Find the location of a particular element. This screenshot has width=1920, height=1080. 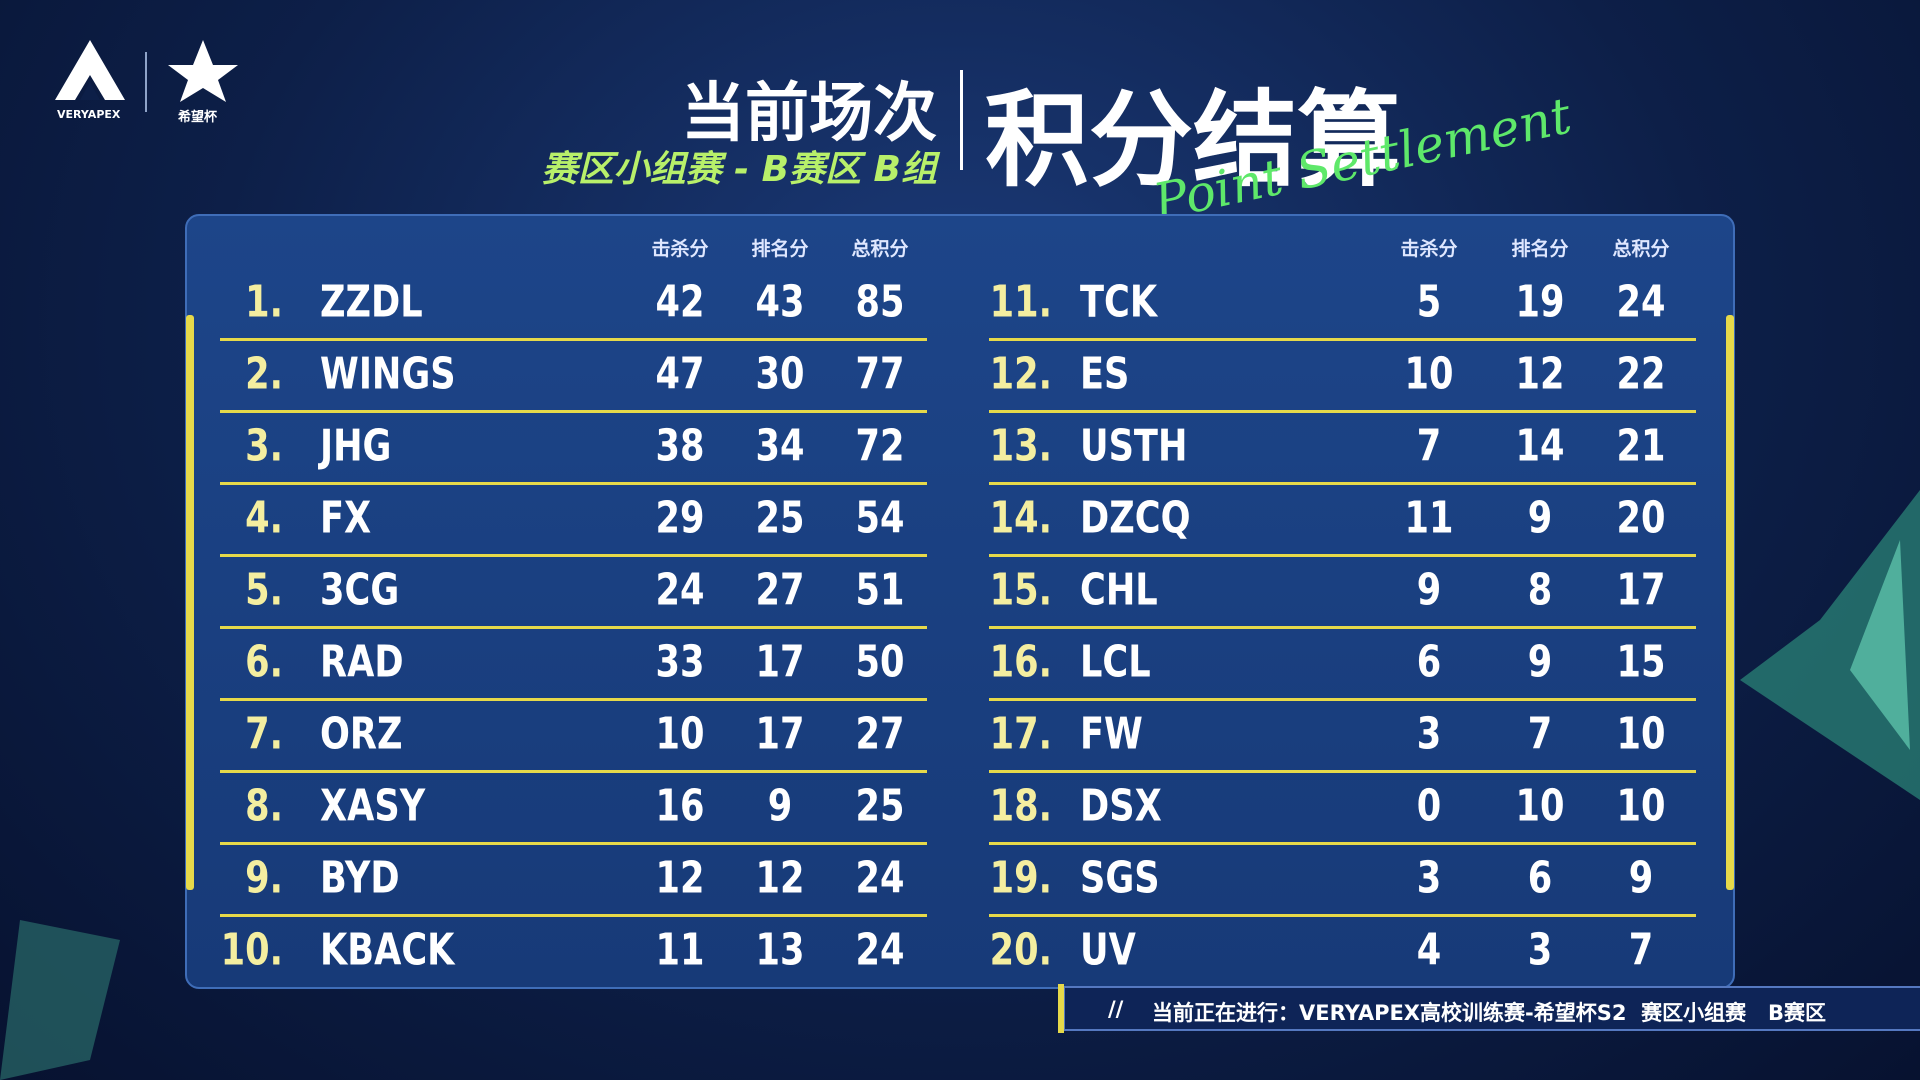

footer-accent is located at coordinates (1061, 1008).